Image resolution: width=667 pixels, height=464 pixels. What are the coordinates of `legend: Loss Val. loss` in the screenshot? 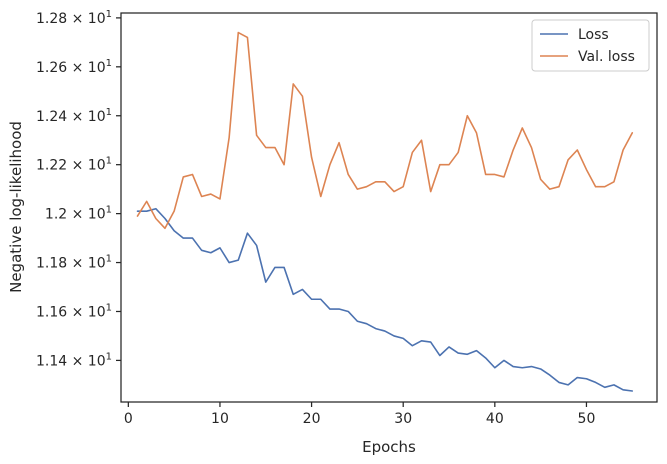 It's located at (590, 45).